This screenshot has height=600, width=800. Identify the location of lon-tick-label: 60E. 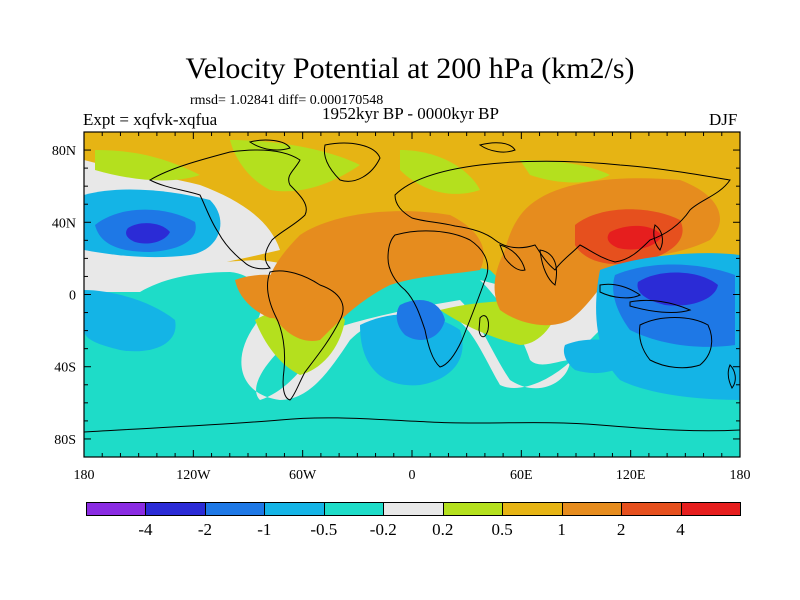
(521, 475).